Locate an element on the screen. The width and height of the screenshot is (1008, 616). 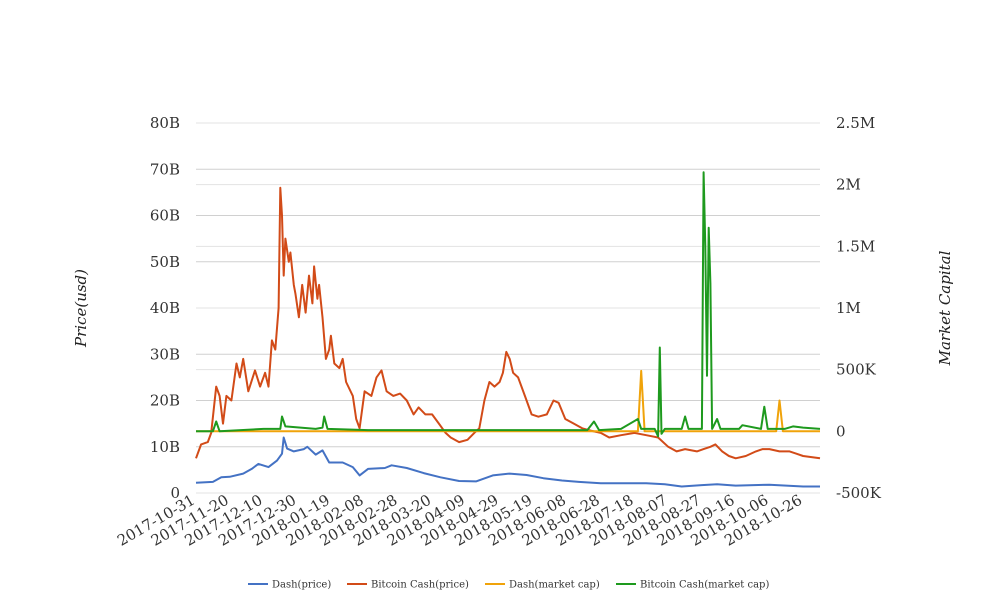
y-left-tick-label: 70B is located at coordinates (165, 169).